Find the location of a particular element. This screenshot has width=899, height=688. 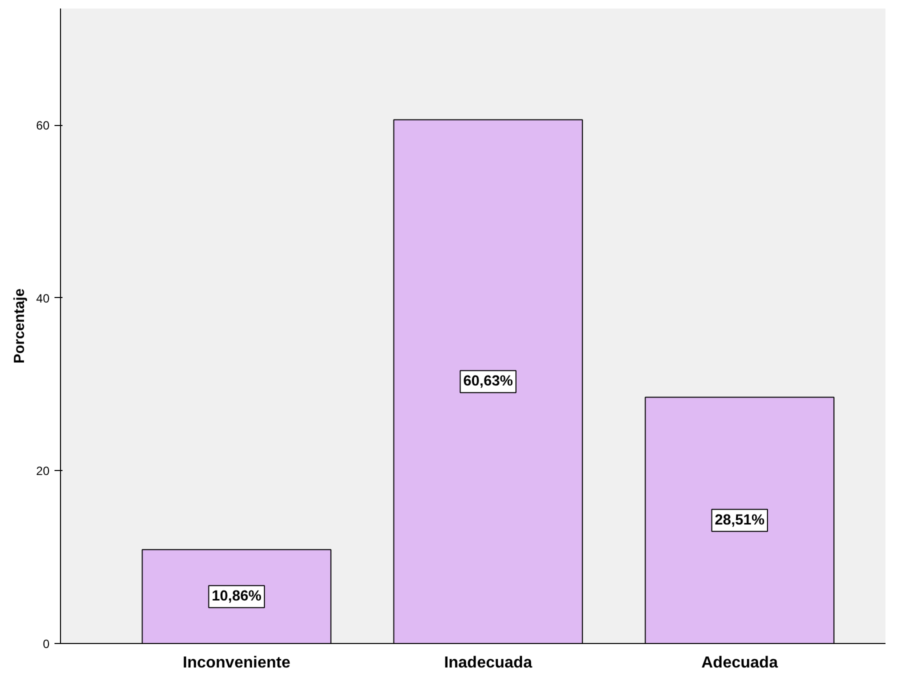

x-tick-label: Adecuada is located at coordinates (739, 663).